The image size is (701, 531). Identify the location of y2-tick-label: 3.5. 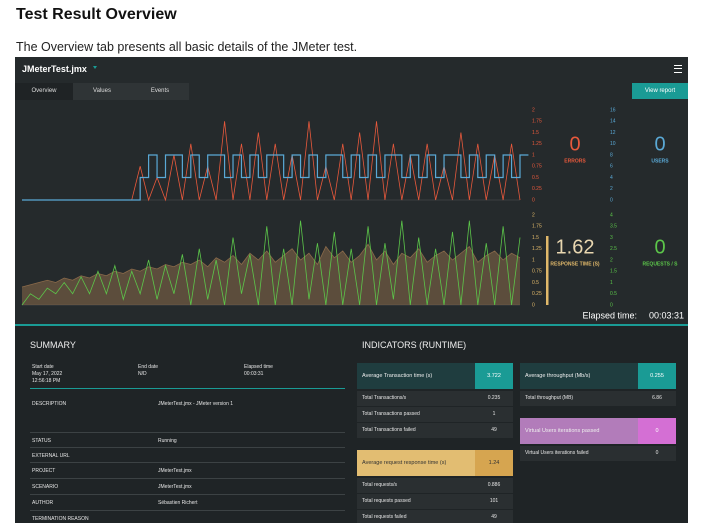
(613, 227).